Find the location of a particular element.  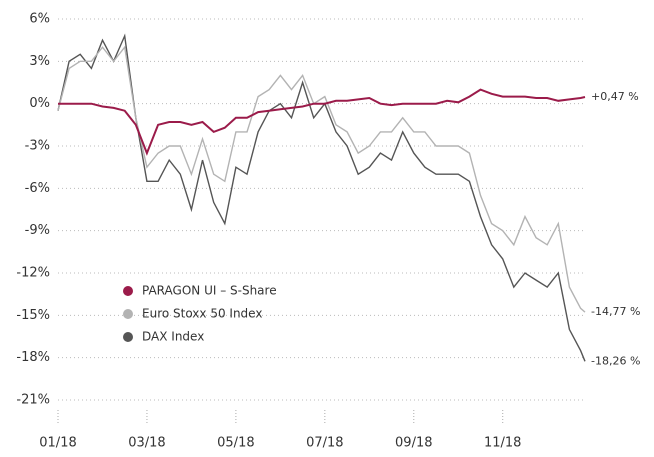

y-tick-label: -3% is located at coordinates (37, 146).